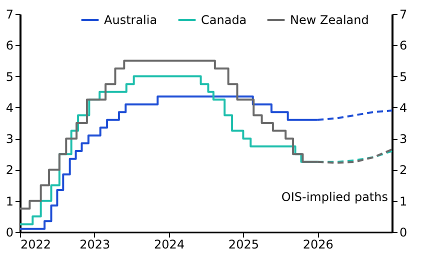 This screenshot has height=265, width=446. Describe the element at coordinates (404, 15) in the screenshot. I see `y2-tick-label: 7` at that location.